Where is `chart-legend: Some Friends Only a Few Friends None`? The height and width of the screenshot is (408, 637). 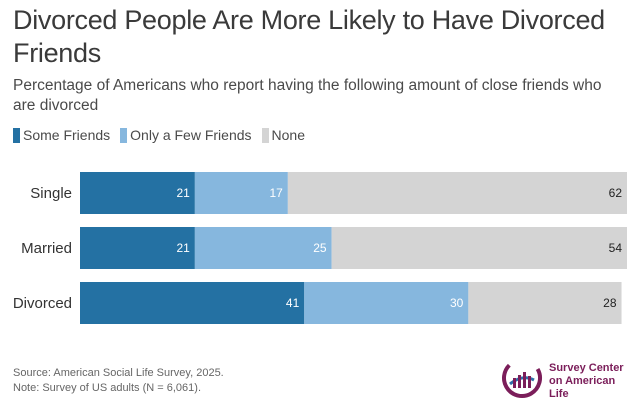 chart-legend: Some Friends Only a Few Friends None is located at coordinates (161, 135).